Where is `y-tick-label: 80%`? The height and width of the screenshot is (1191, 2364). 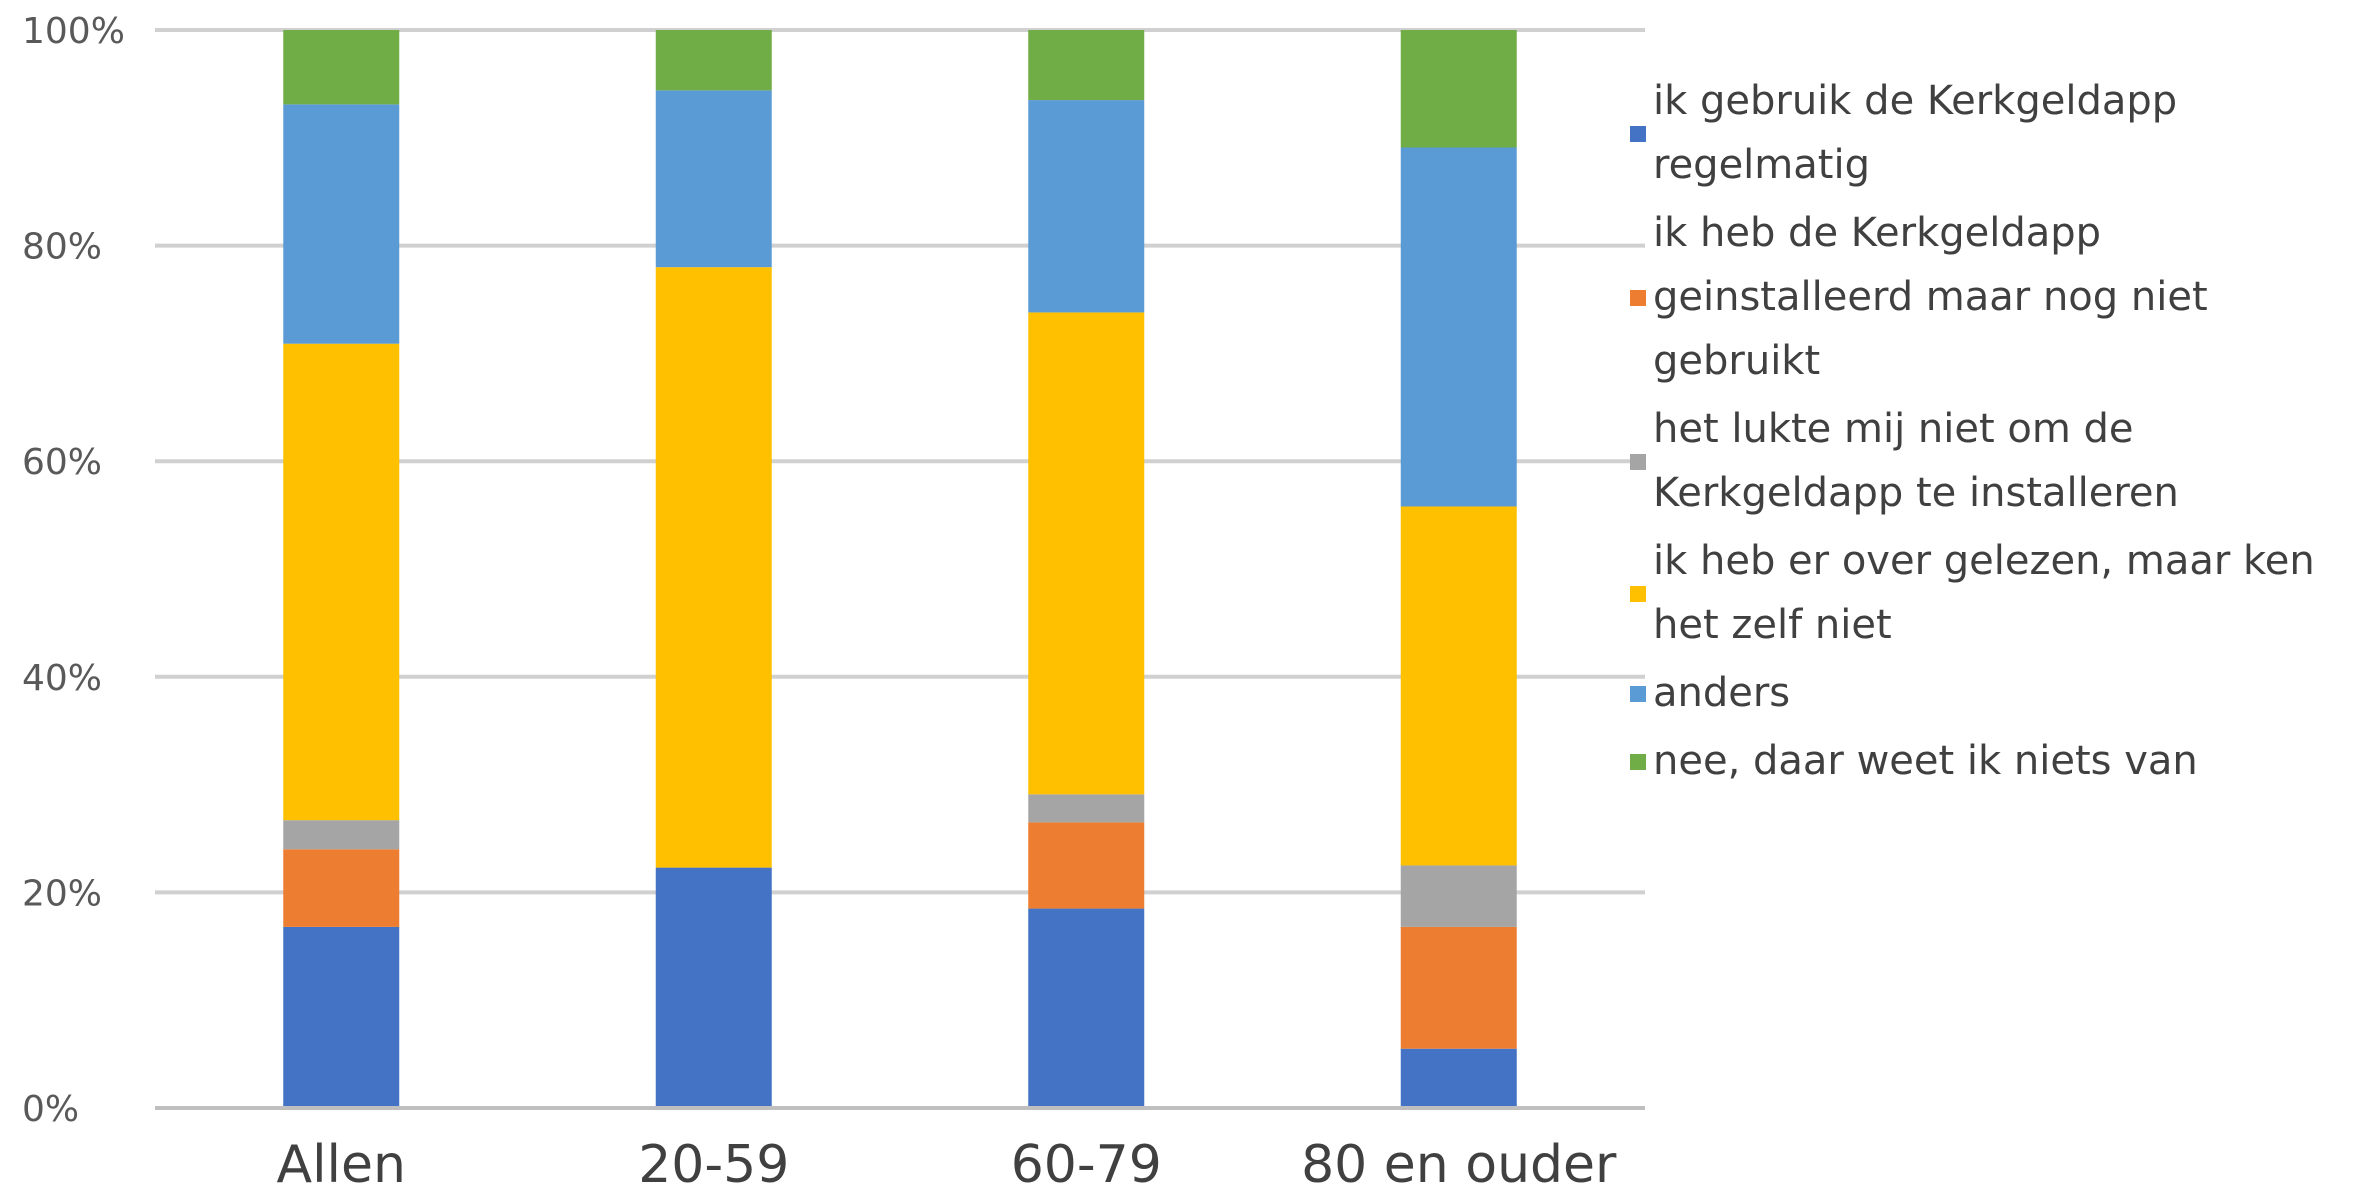 y-tick-label: 80% is located at coordinates (62, 247).